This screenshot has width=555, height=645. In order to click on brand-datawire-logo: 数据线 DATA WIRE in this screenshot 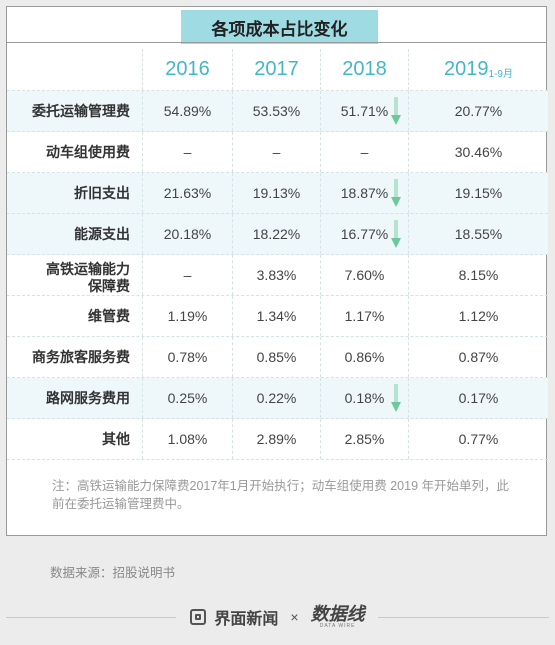, I will do `click(337, 616)`.